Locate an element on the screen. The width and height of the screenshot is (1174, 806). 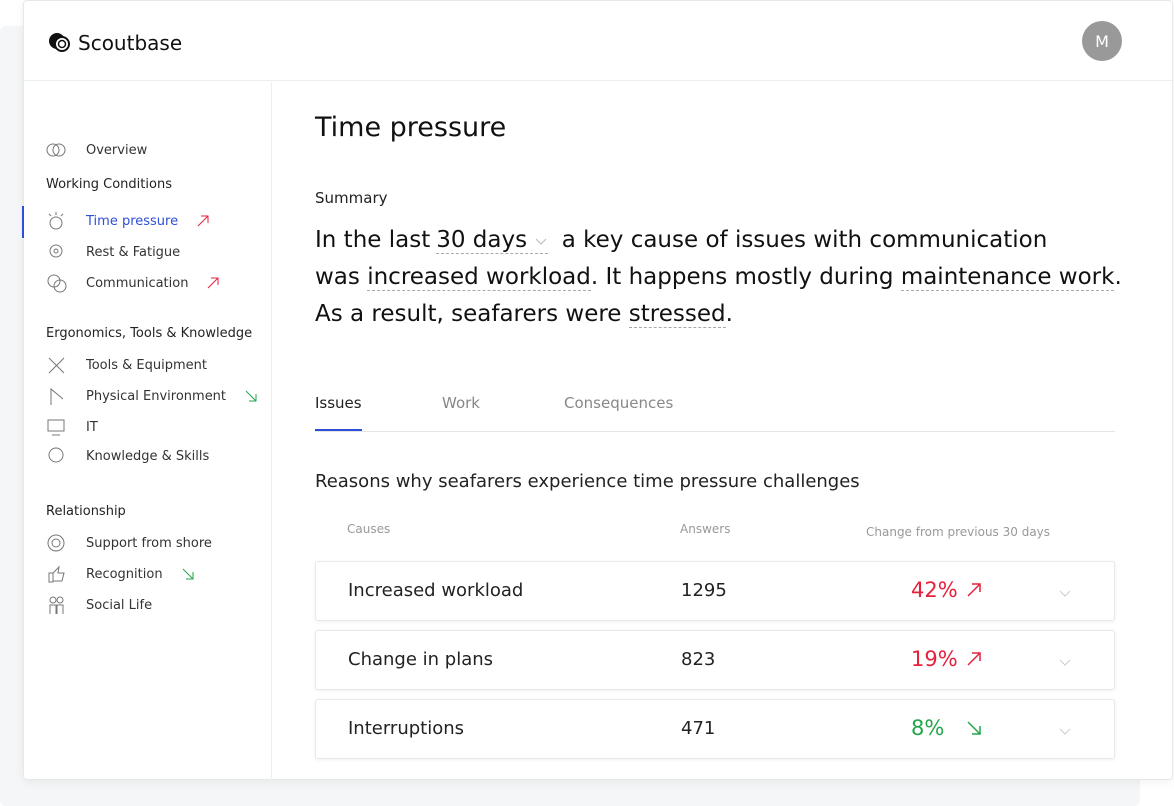
nav-item: Social Life is located at coordinates (99, 605).